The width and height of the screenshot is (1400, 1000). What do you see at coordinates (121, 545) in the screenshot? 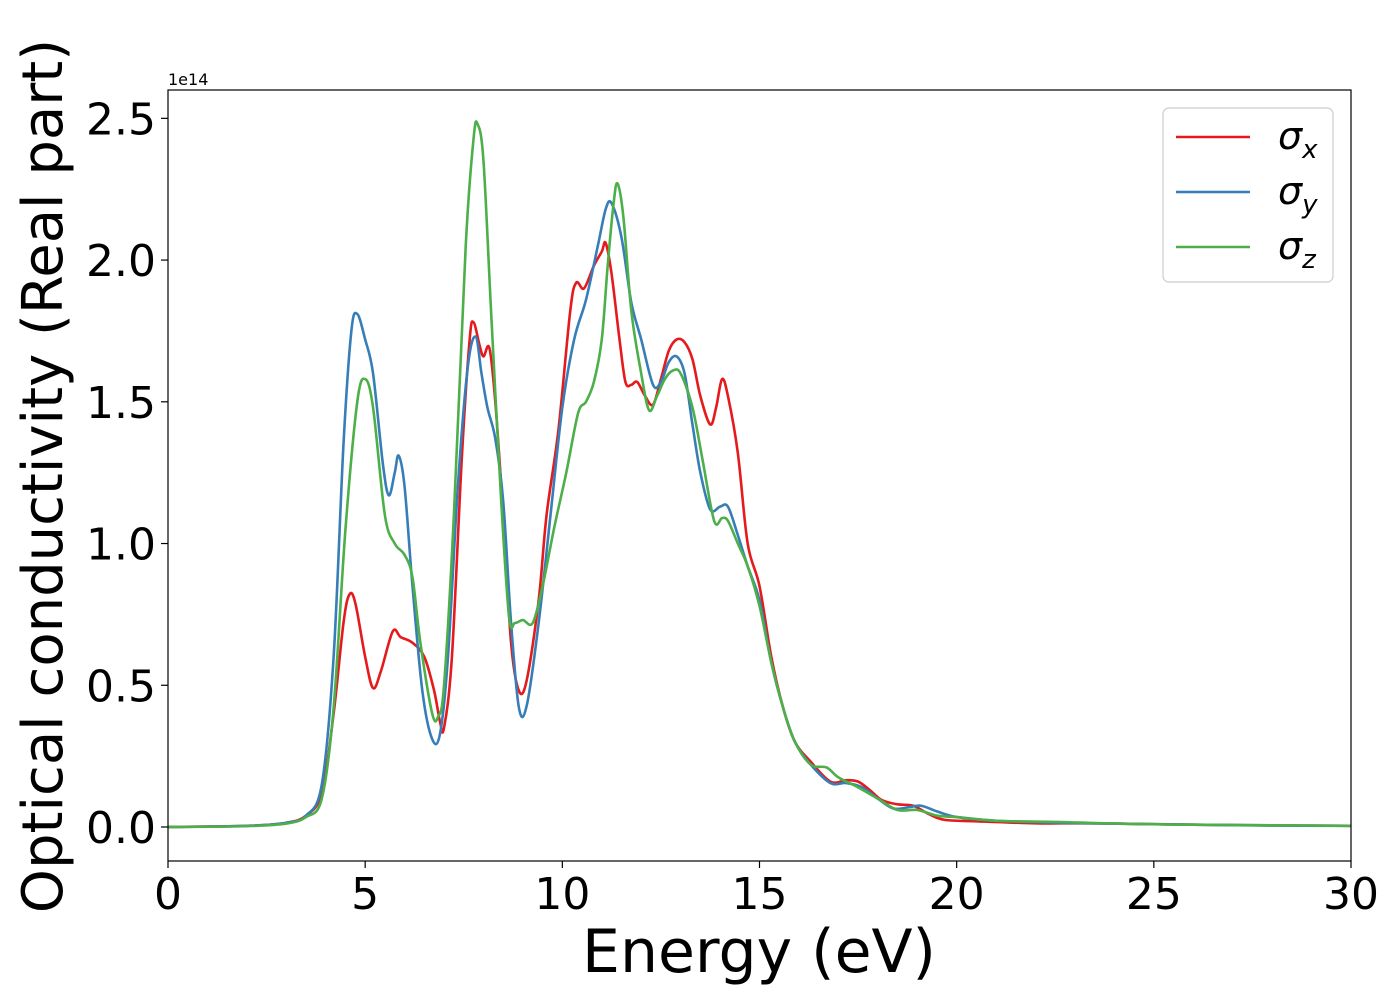
I see `y-tick-label: 1.0` at bounding box center [121, 545].